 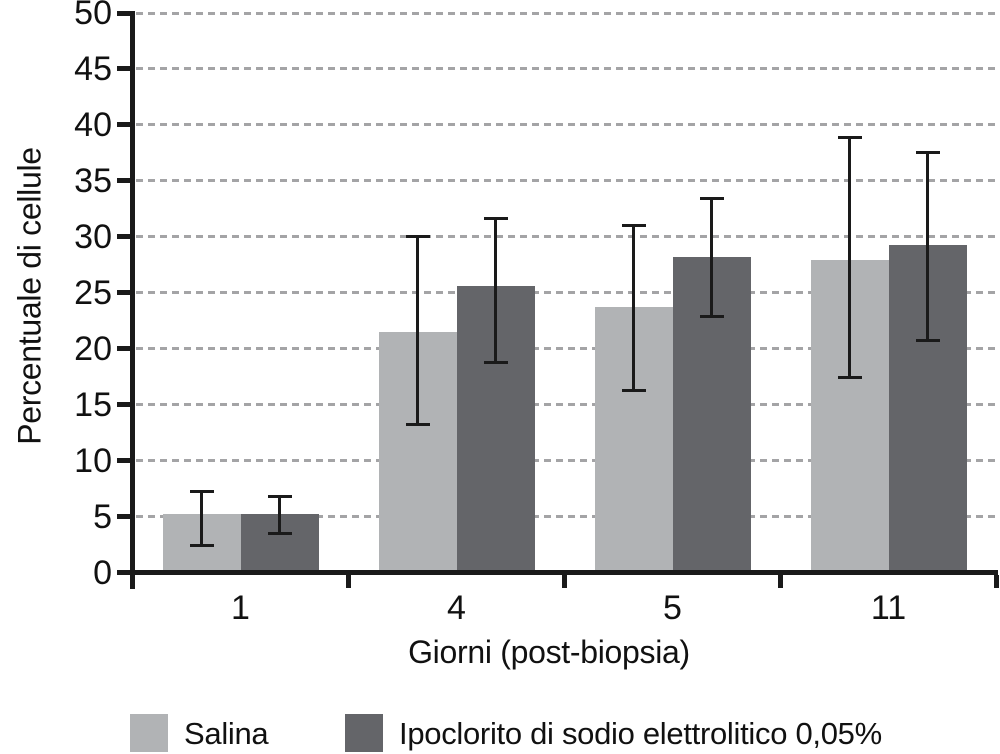 What do you see at coordinates (562, 572) in the screenshot?
I see `x-axis-line` at bounding box center [562, 572].